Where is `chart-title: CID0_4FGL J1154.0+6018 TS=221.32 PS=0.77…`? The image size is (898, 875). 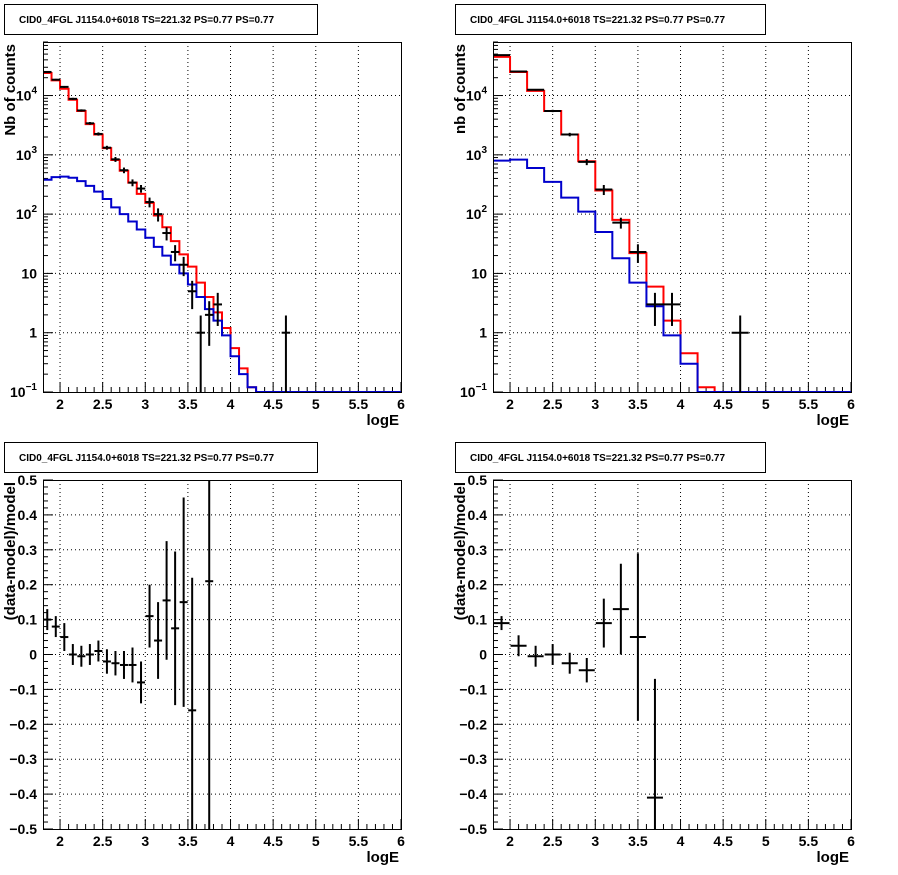 chart-title: CID0_4FGL J1154.0+6018 TS=221.32 PS=0.77… is located at coordinates (146, 458).